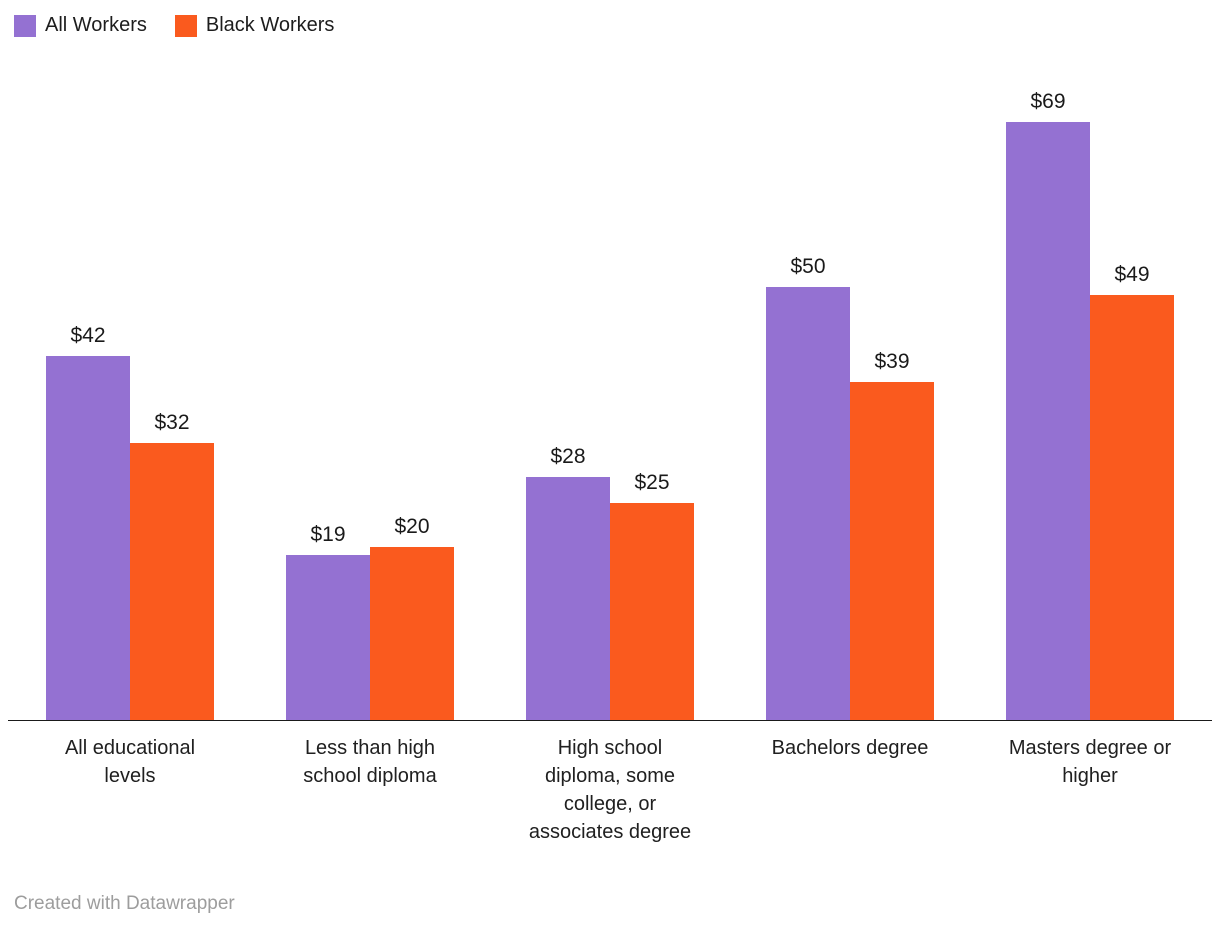 The image size is (1220, 928). I want to click on bar-column: $28, so click(568, 582).